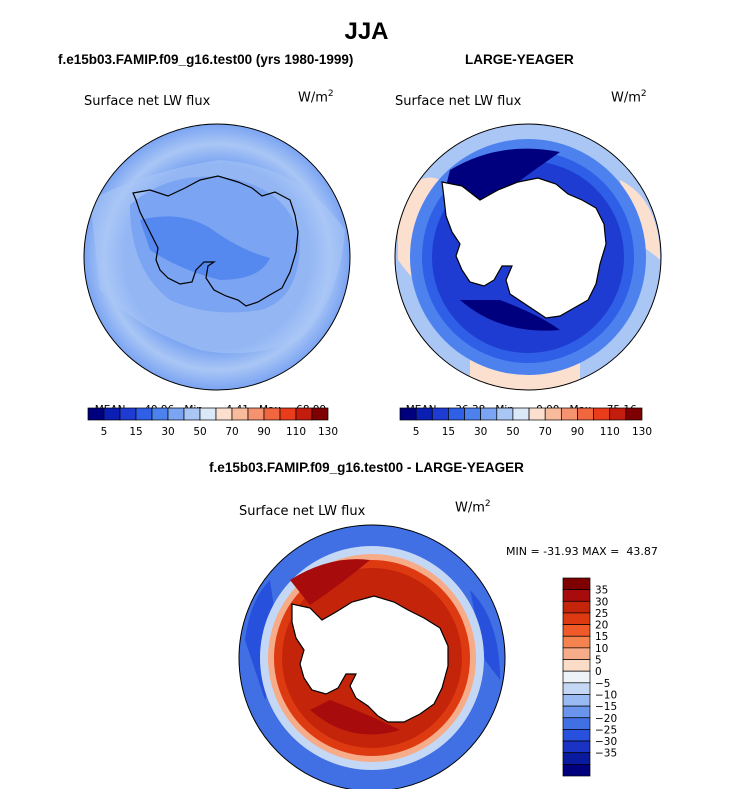  What do you see at coordinates (602, 684) in the screenshot?
I see `colorbar-tick-label: −5` at bounding box center [602, 684].